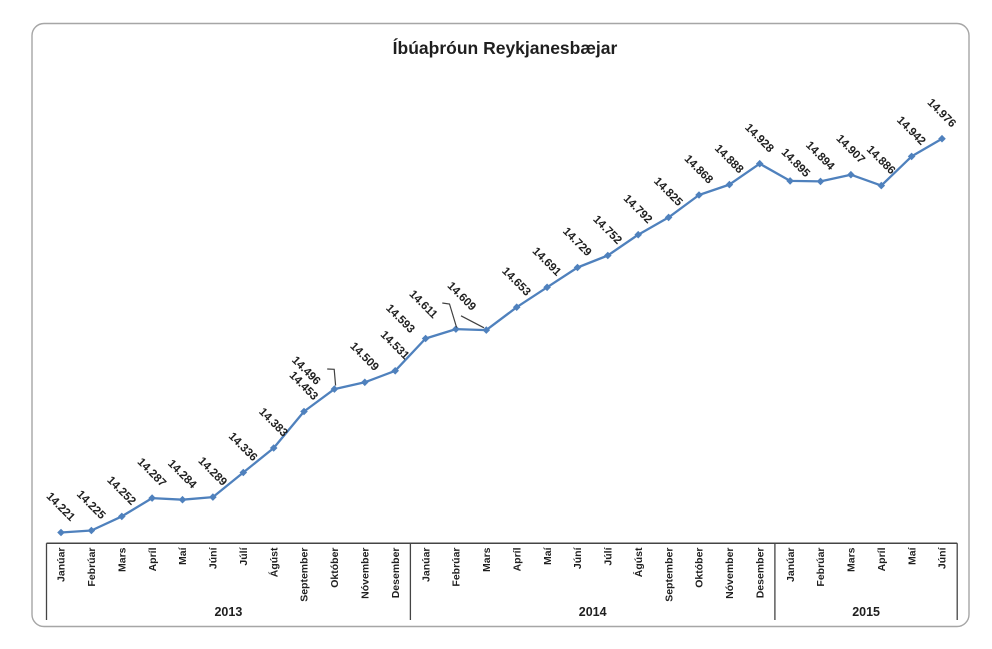 The height and width of the screenshot is (649, 992). Describe the element at coordinates (593, 612) in the screenshot. I see `svg-text: 2014` at that location.